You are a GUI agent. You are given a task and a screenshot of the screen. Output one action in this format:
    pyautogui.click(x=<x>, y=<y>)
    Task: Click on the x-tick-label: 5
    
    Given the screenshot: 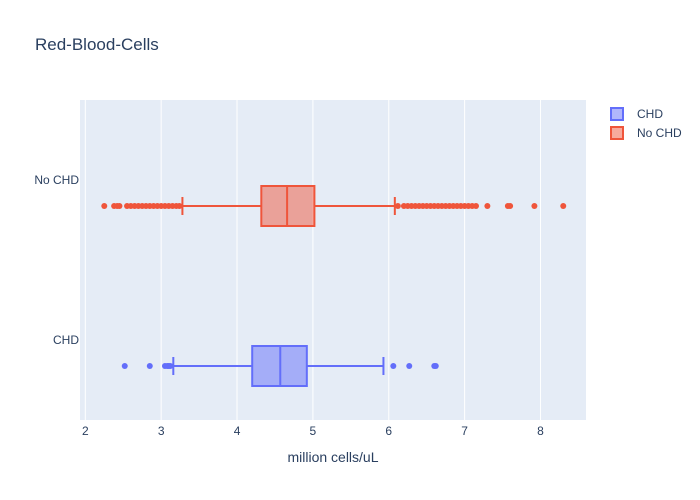 What is the action you would take?
    pyautogui.click(x=313, y=431)
    